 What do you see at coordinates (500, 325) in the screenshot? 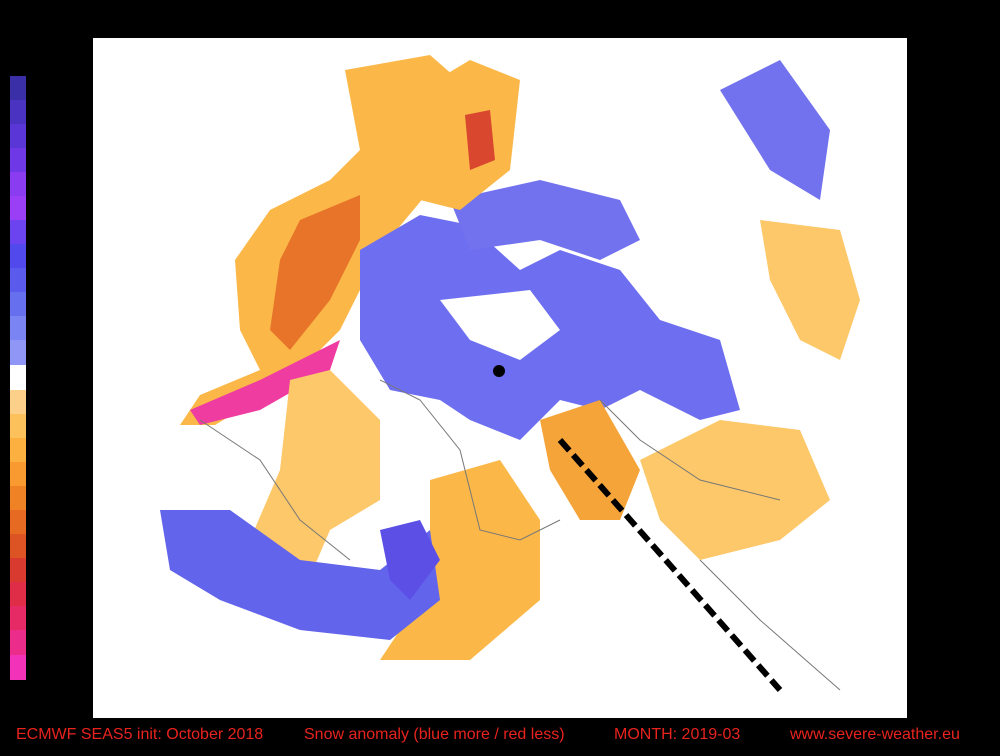
I see `no-anomaly` at bounding box center [500, 325].